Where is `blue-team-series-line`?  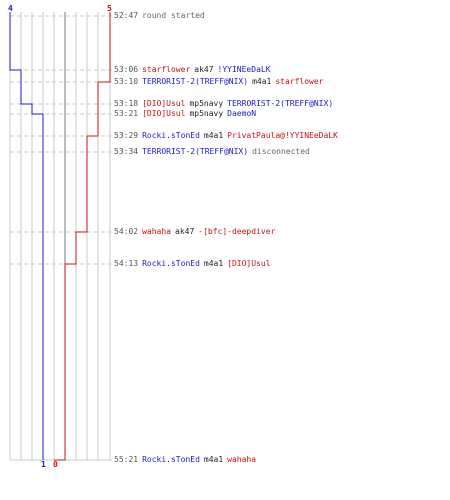 blue-team-series-line is located at coordinates (26, 236).